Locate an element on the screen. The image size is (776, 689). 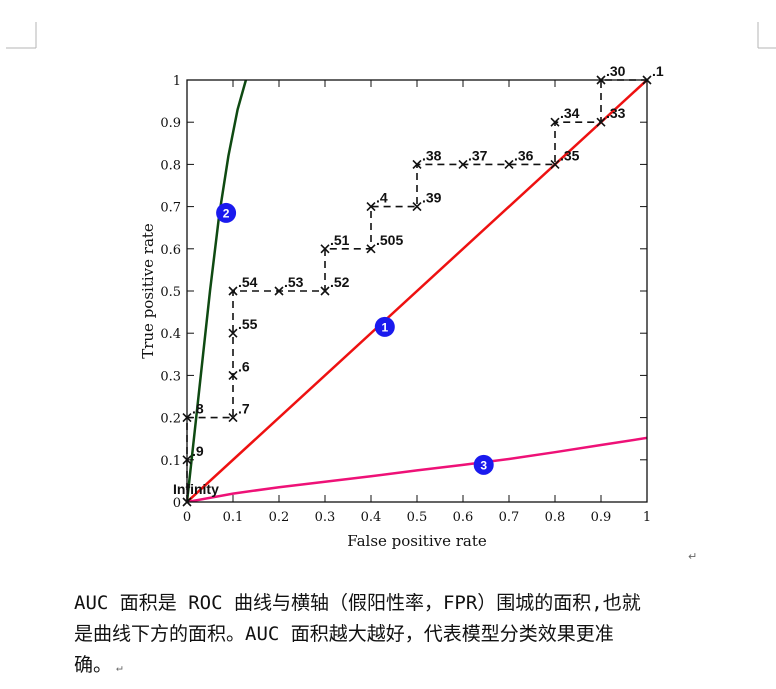
page-corner-mark-right is located at coordinates (766, 35).